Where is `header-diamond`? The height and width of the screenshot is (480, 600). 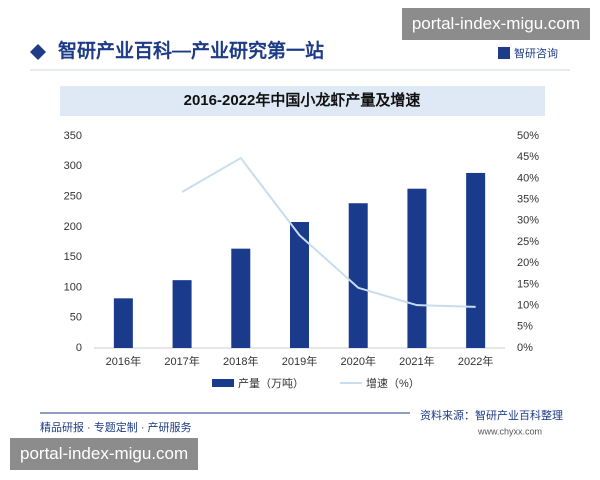 header-diamond is located at coordinates (38, 52).